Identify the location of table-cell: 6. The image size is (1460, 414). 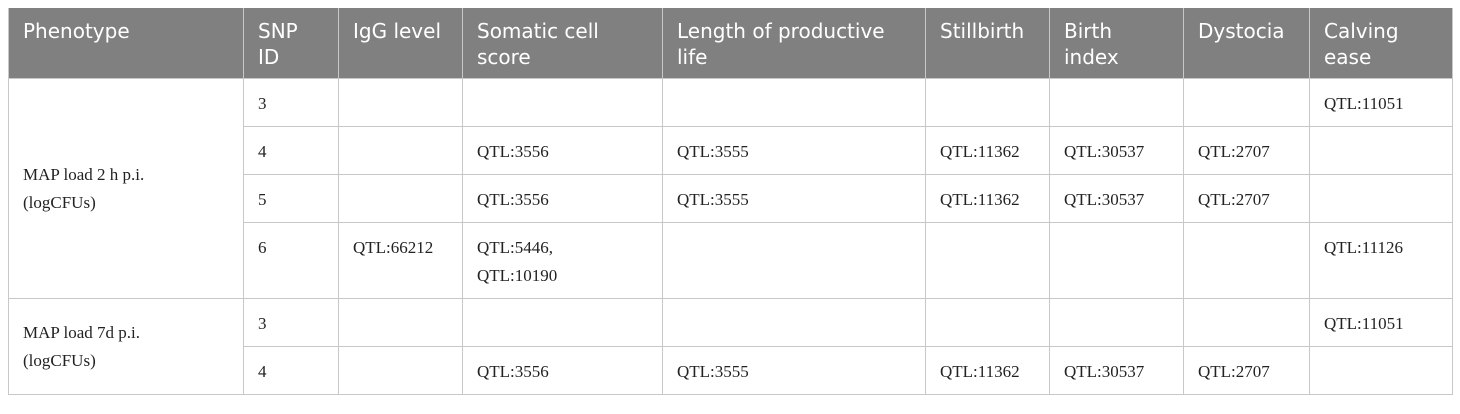
(291, 260).